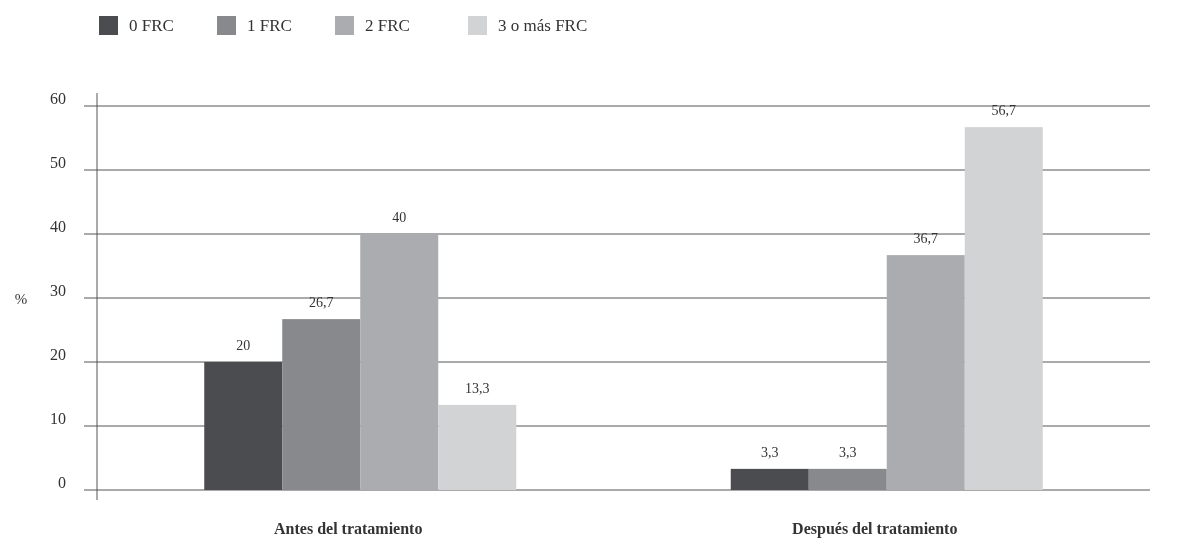  Describe the element at coordinates (348, 528) in the screenshot. I see `x-tick-label: Antes del tratamiento` at that location.